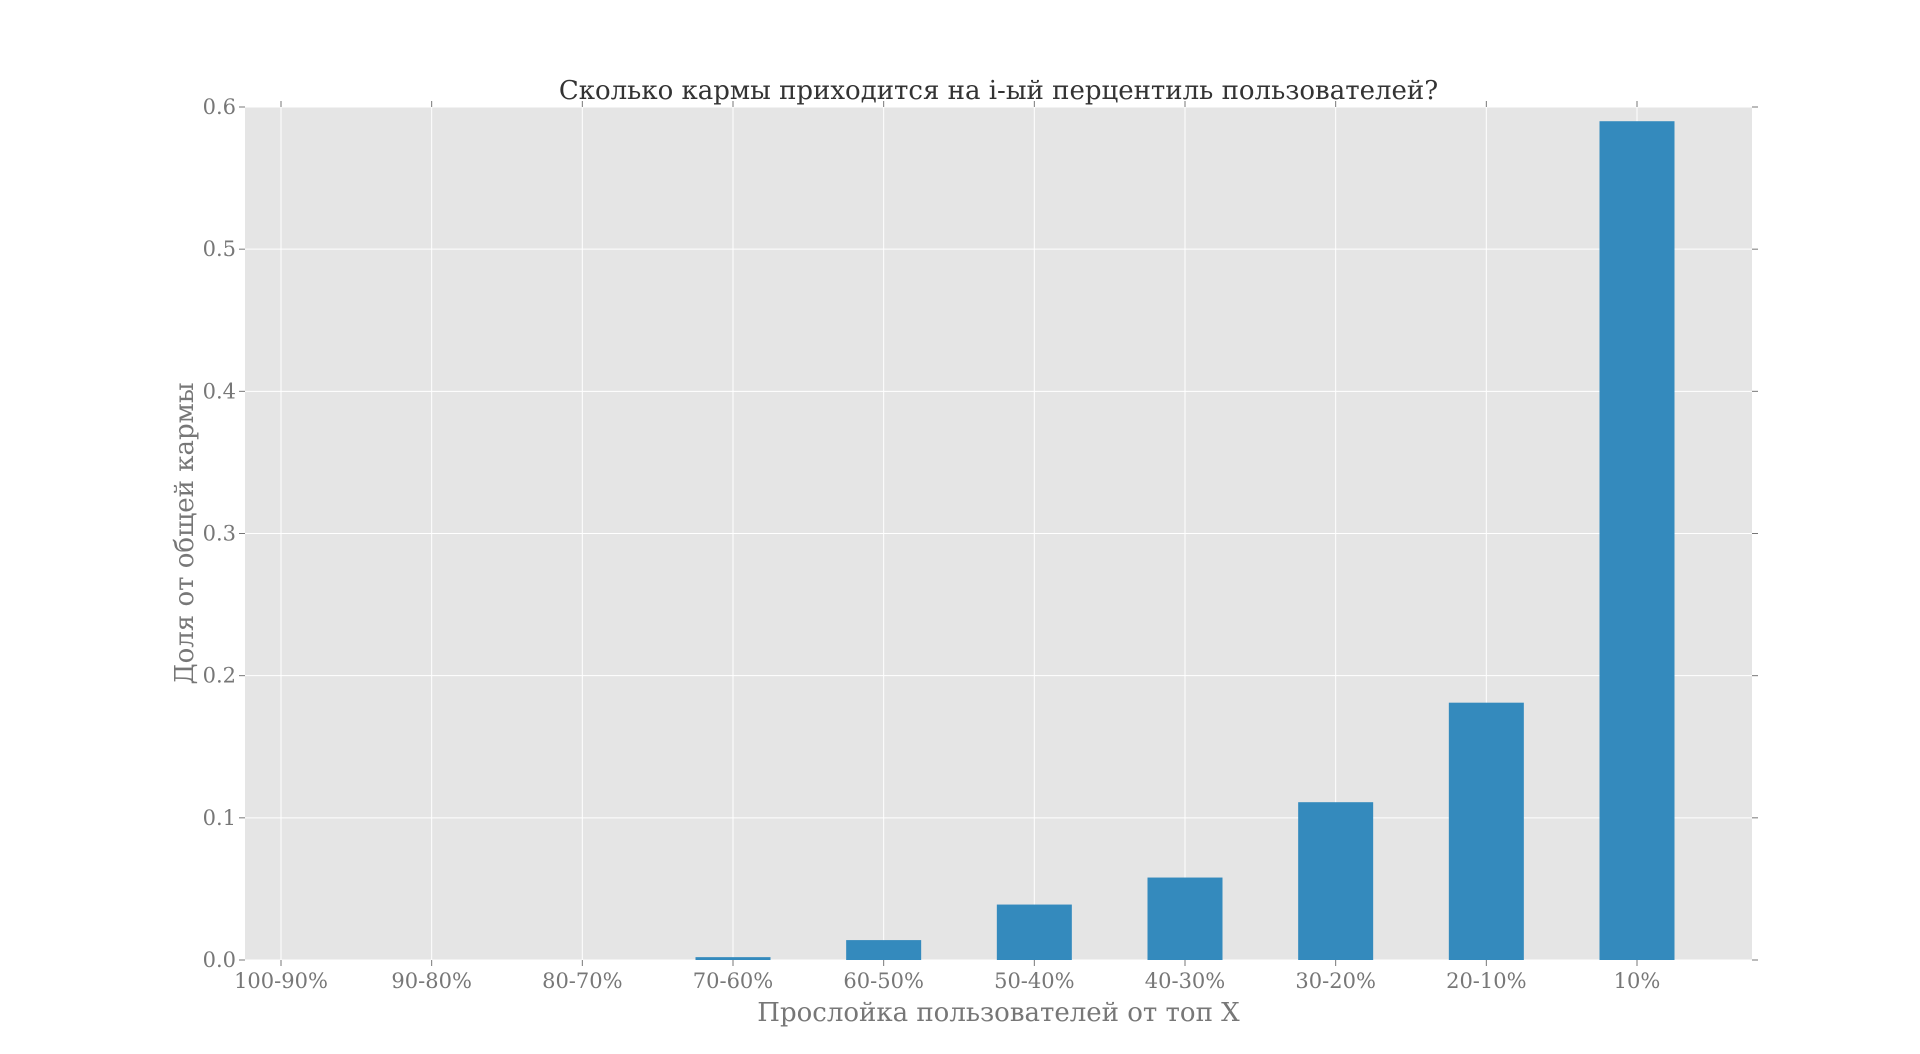 Image resolution: width=1920 pixels, height=1054 pixels. I want to click on y-tick-label: 0.0, so click(219, 960).